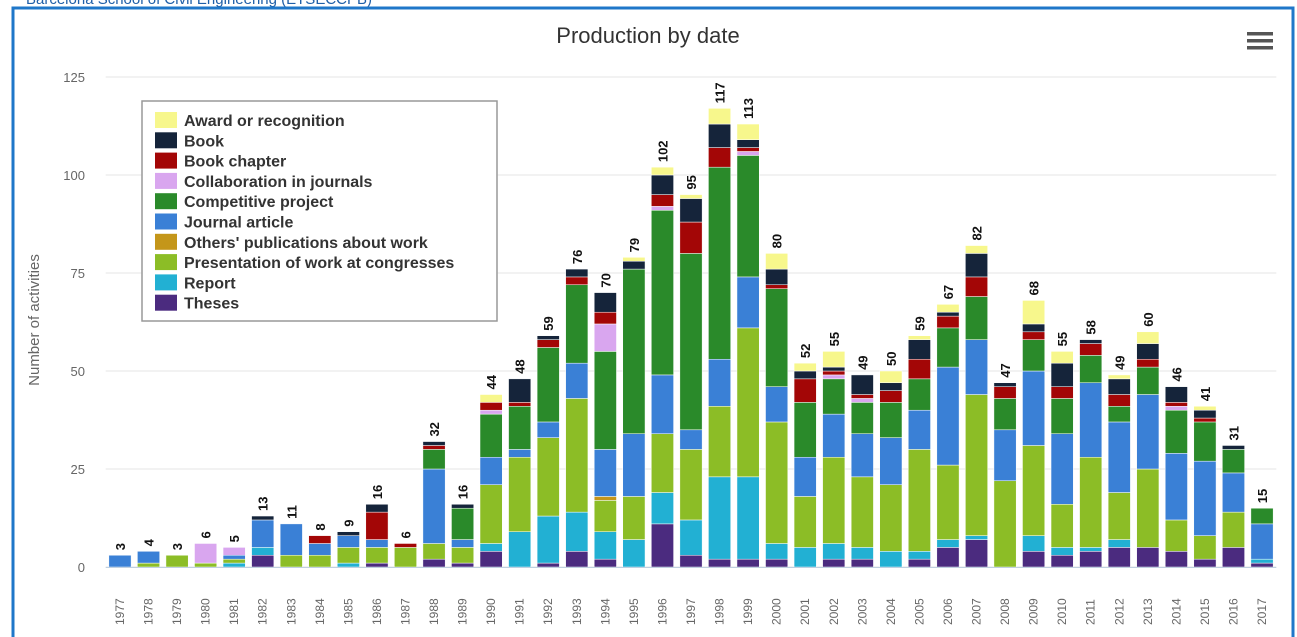  Describe the element at coordinates (434, 429) in the screenshot. I see `total-label: 32` at that location.